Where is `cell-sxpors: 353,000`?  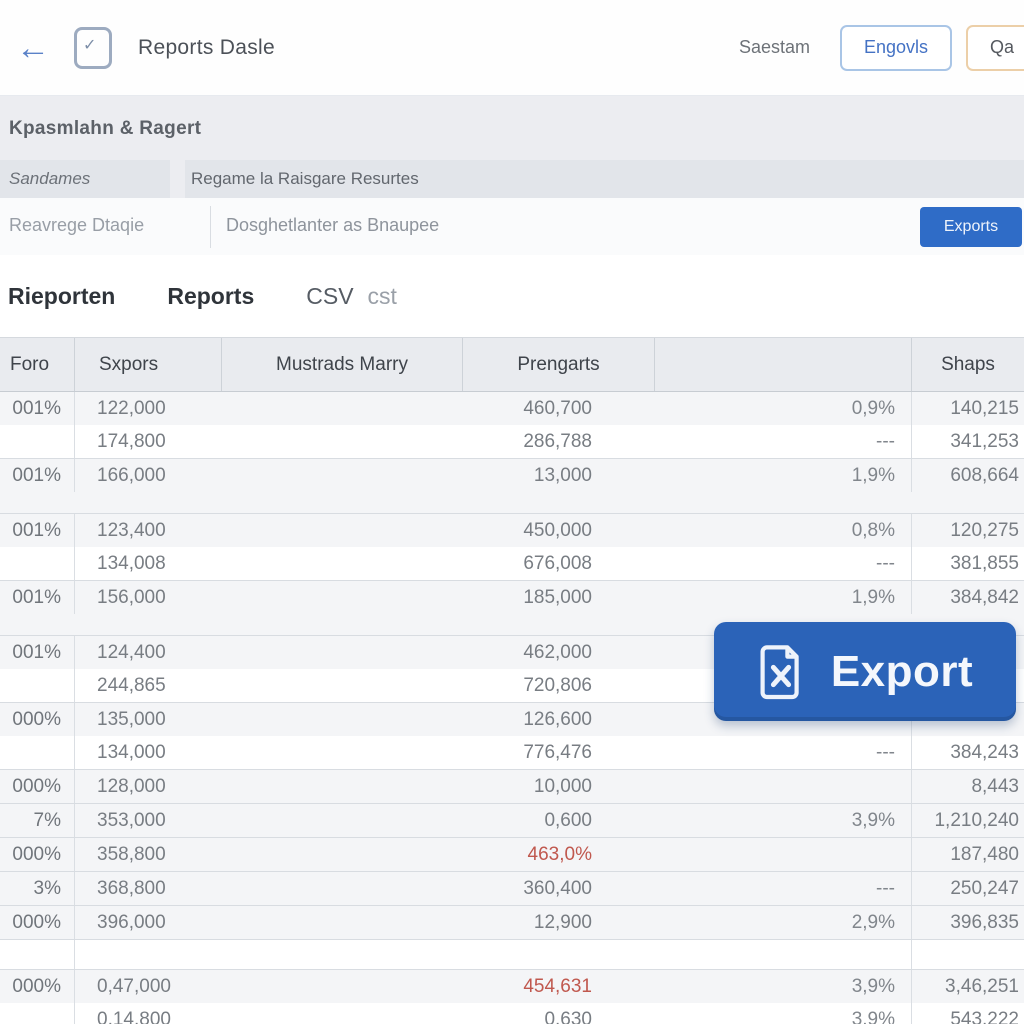 cell-sxpors: 353,000 is located at coordinates (131, 820).